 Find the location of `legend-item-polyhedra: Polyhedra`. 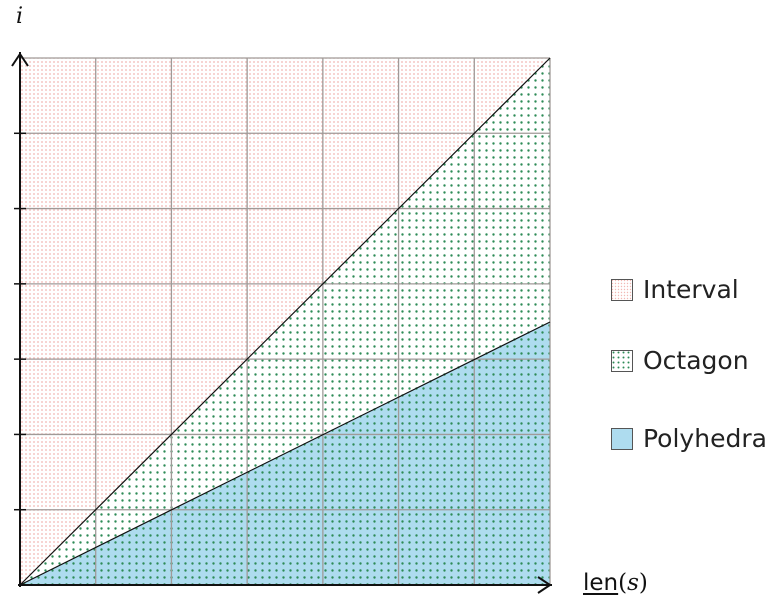

legend-item-polyhedra: Polyhedra is located at coordinates (689, 438).